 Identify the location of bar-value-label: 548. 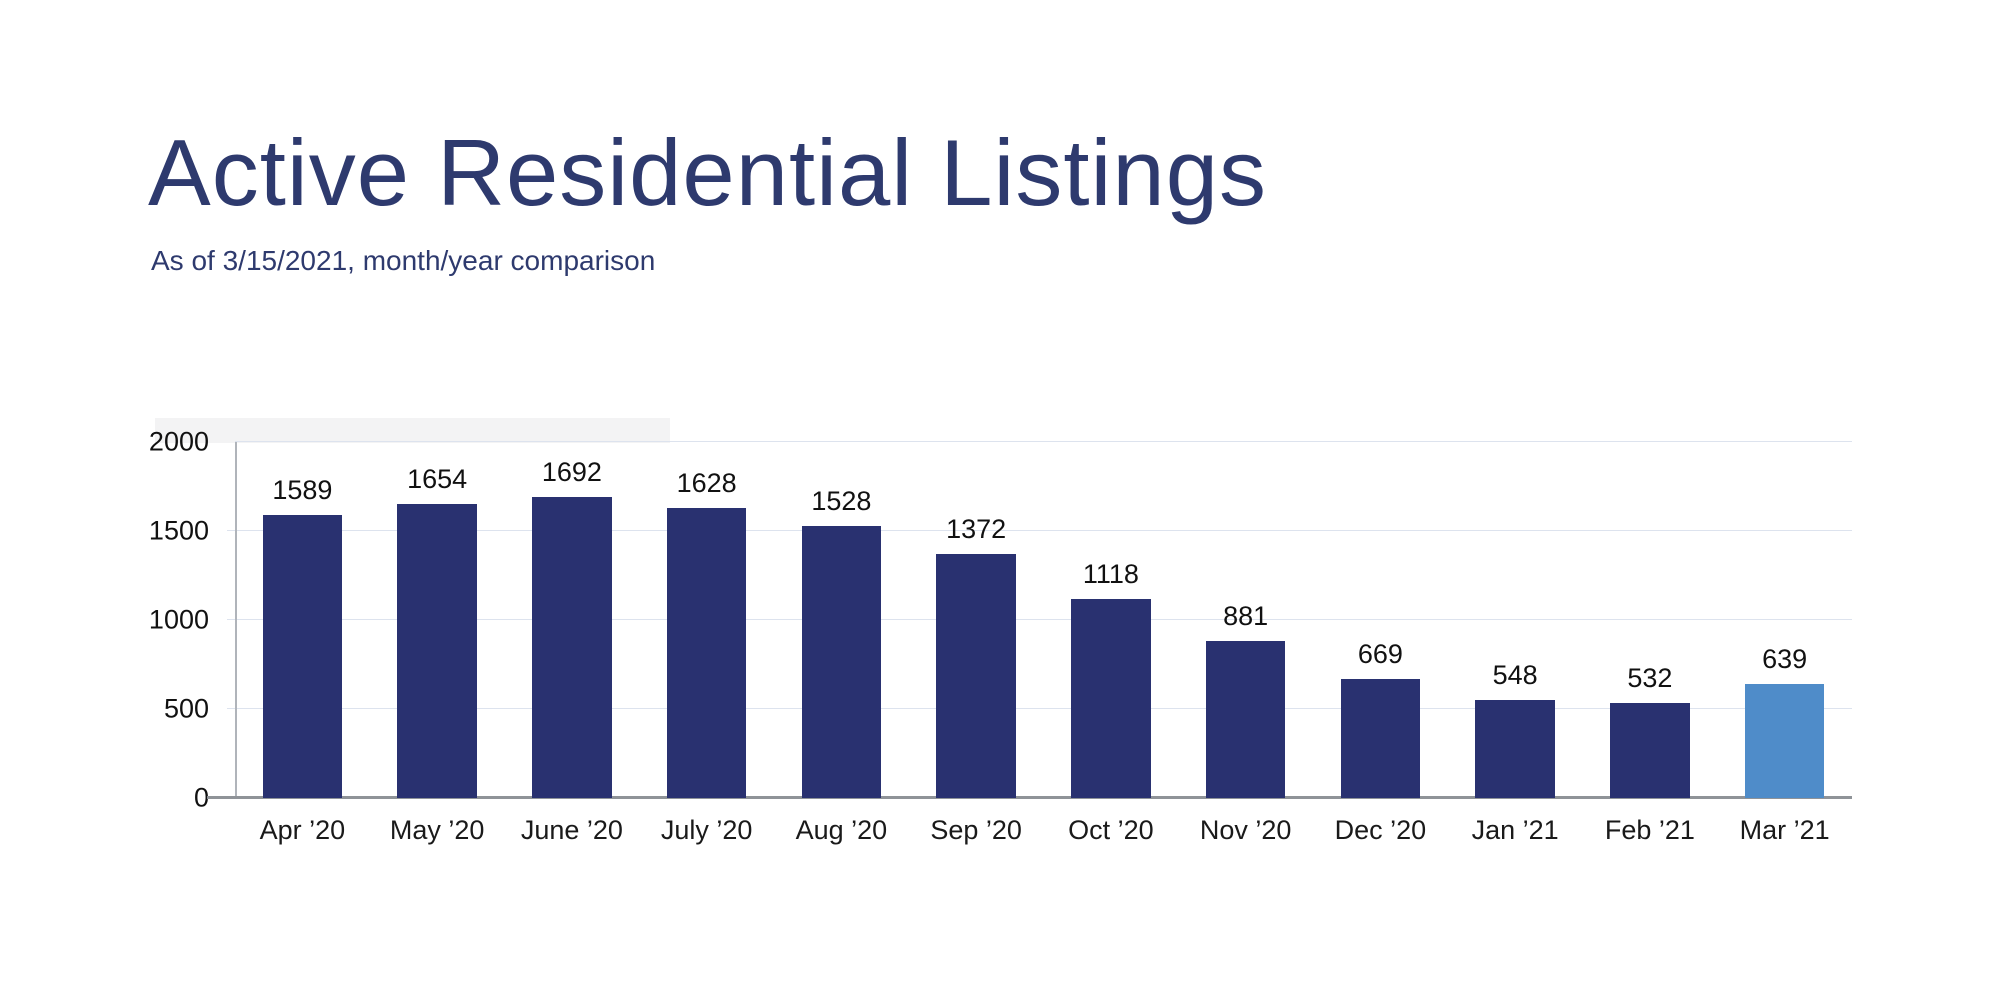
(1515, 675).